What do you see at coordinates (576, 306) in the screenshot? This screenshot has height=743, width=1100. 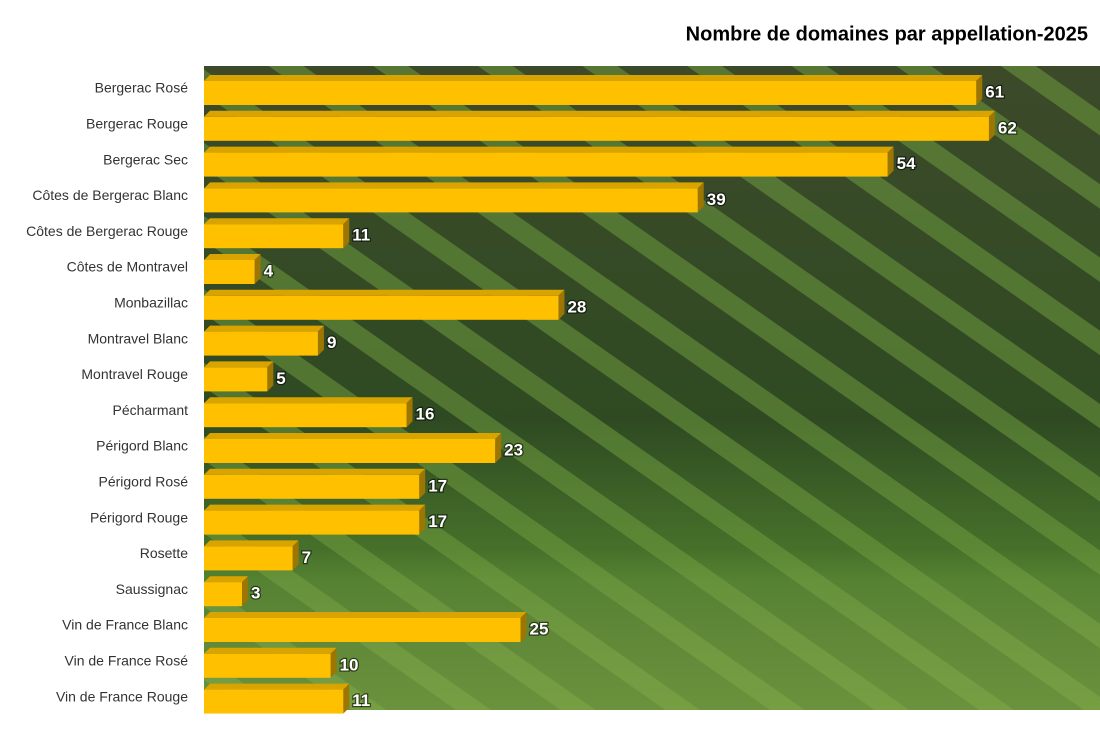 I see `value-label: 28` at bounding box center [576, 306].